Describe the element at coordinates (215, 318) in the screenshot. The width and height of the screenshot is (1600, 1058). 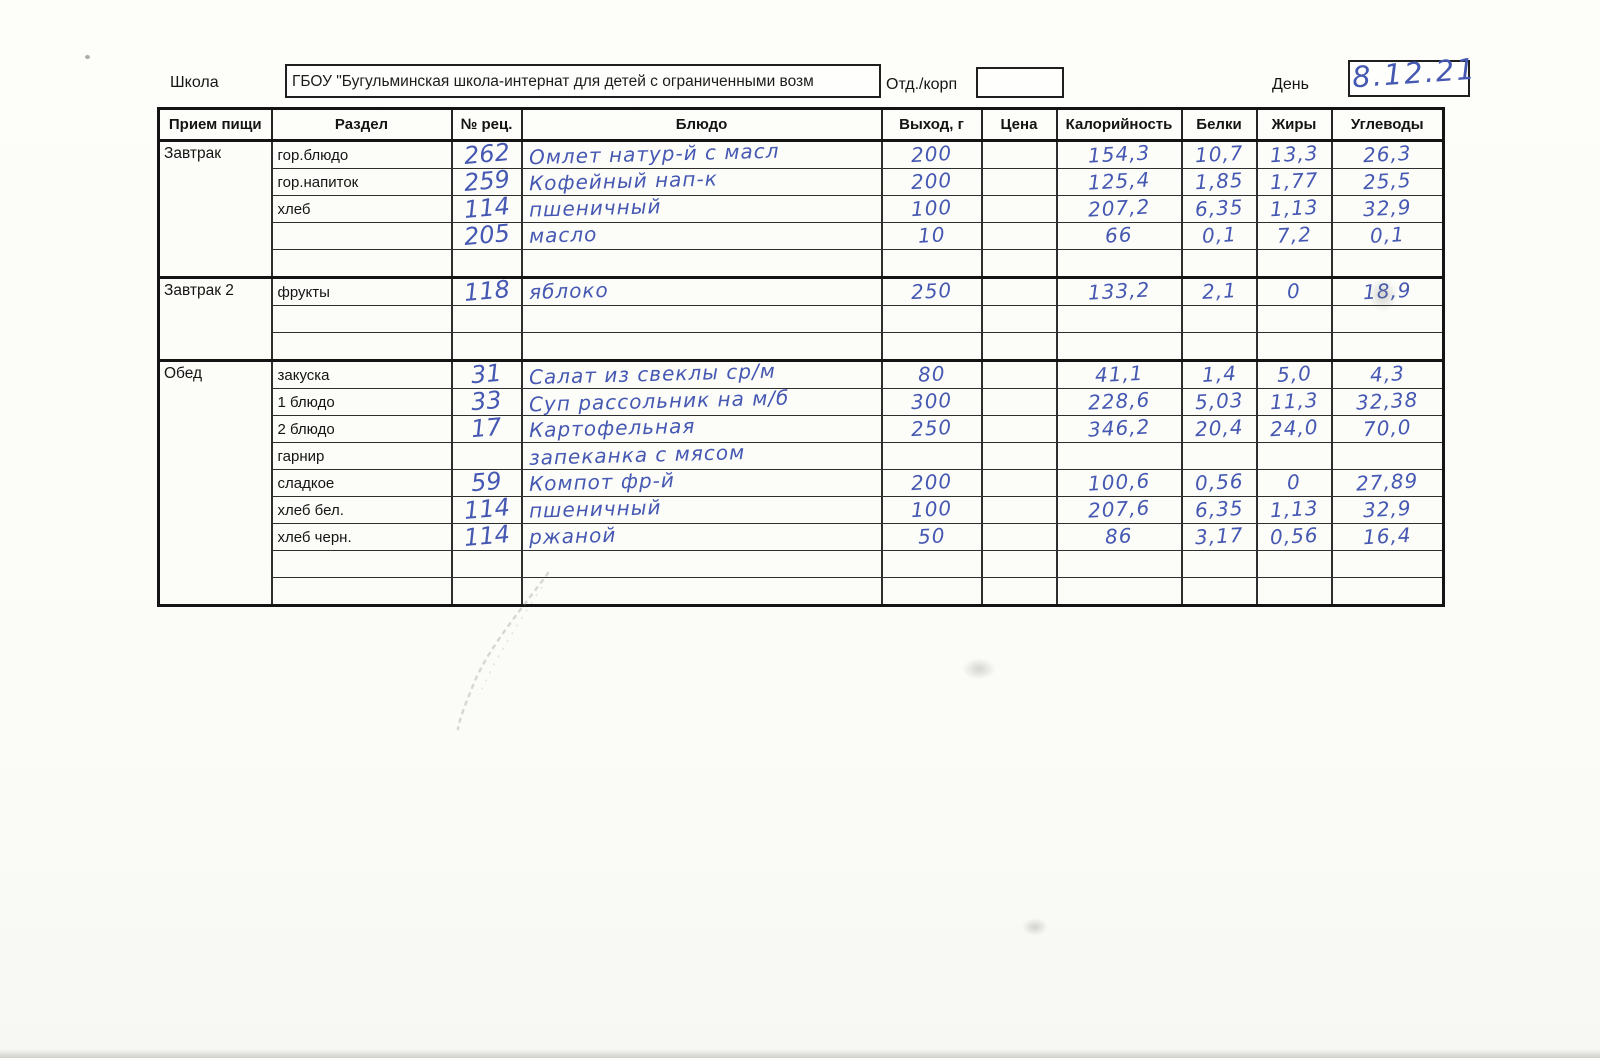
I see `meal-cell-1: Завтрак 2` at that location.